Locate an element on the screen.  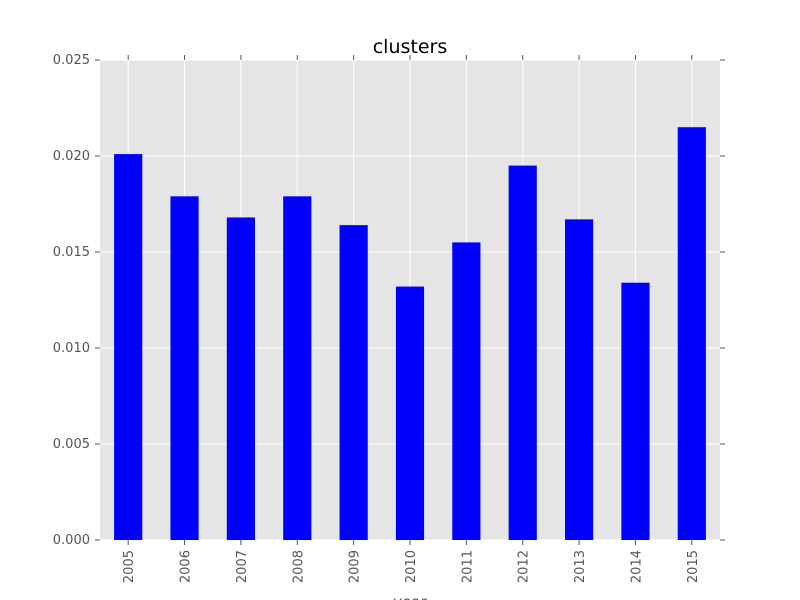
x-tick-label: 2010 is located at coordinates (411, 566).